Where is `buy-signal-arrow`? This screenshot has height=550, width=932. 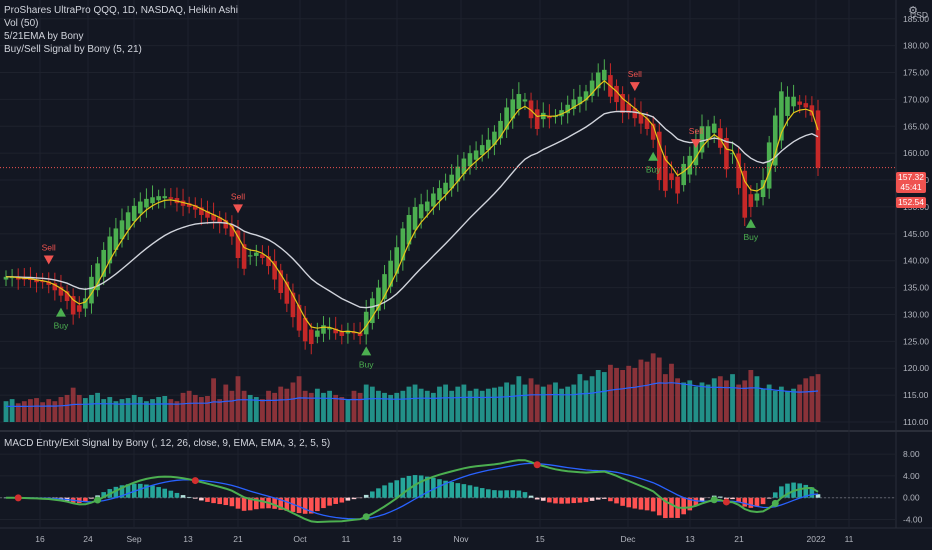 buy-signal-arrow is located at coordinates (750, 223).